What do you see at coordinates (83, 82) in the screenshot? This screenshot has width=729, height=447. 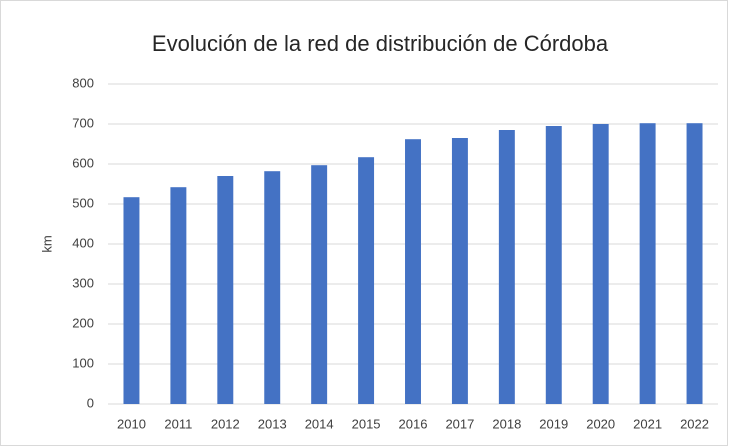 I see `y-tick-label: 800` at bounding box center [83, 82].